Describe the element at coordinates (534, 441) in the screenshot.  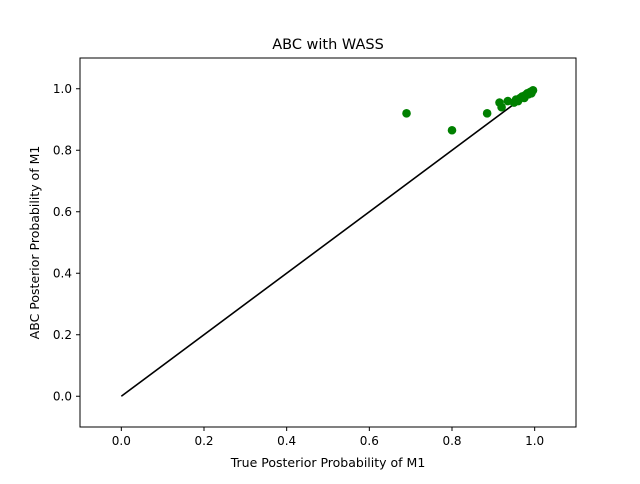
I see `x-tick-label: 1.0` at that location.